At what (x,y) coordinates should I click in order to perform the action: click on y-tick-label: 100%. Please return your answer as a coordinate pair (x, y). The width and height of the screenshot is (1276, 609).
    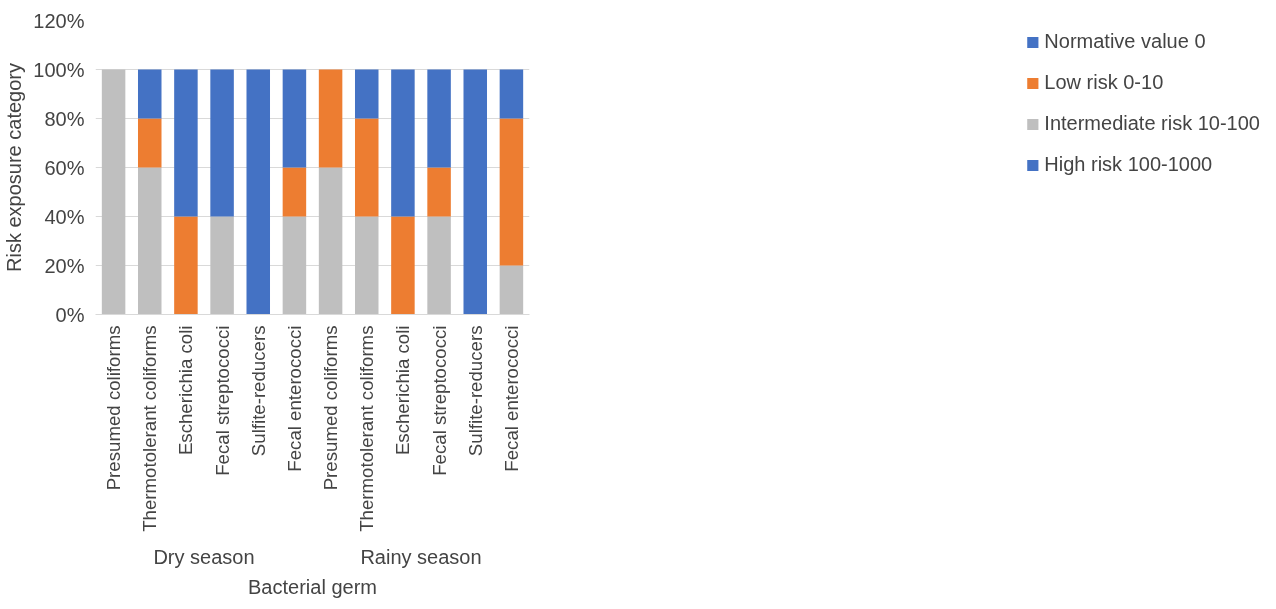
    Looking at the image, I should click on (59, 69).